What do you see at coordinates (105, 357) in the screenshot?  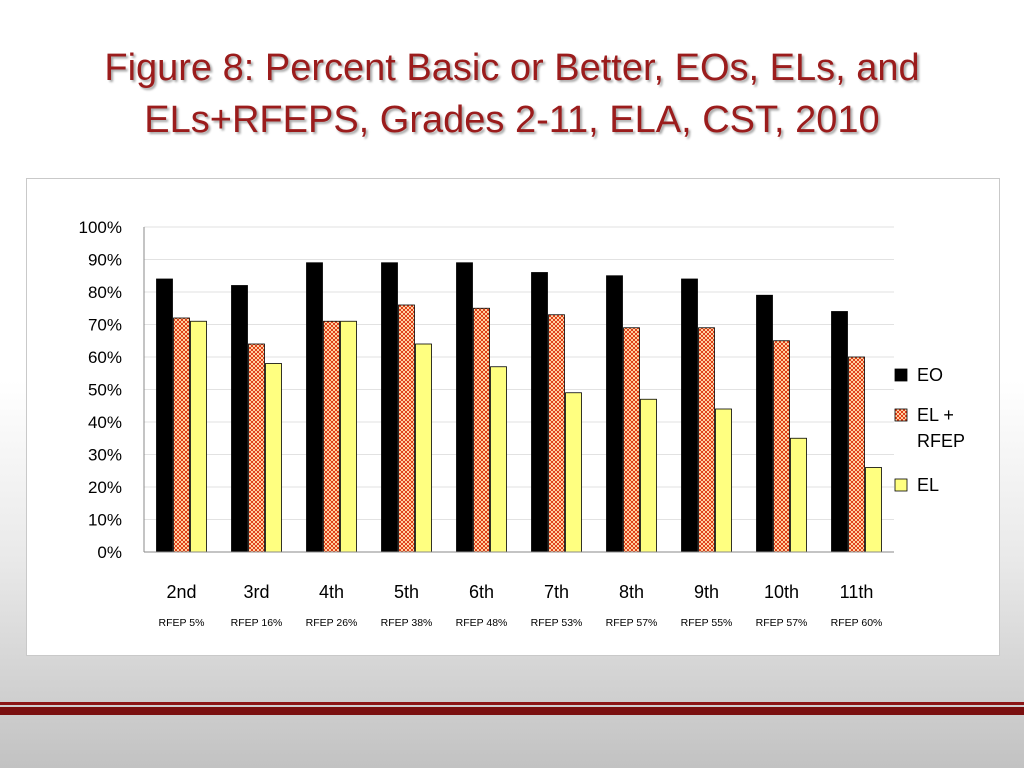 I see `y-tick-label: 60%` at bounding box center [105, 357].